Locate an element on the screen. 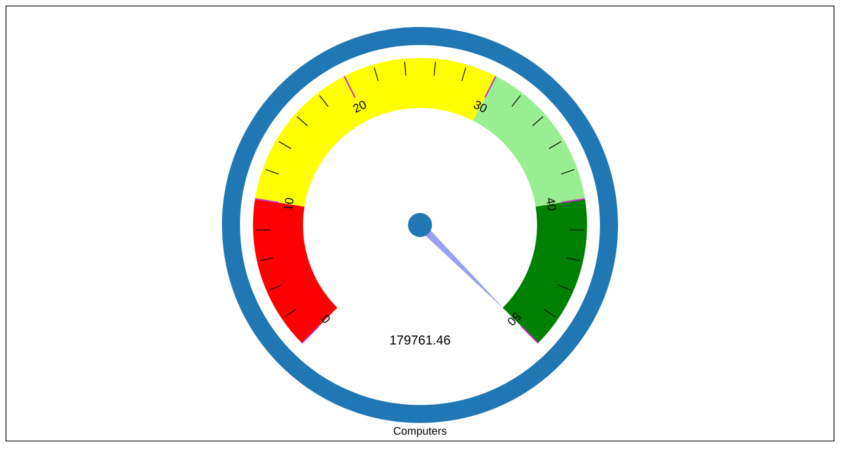  text: 50 is located at coordinates (514, 319).